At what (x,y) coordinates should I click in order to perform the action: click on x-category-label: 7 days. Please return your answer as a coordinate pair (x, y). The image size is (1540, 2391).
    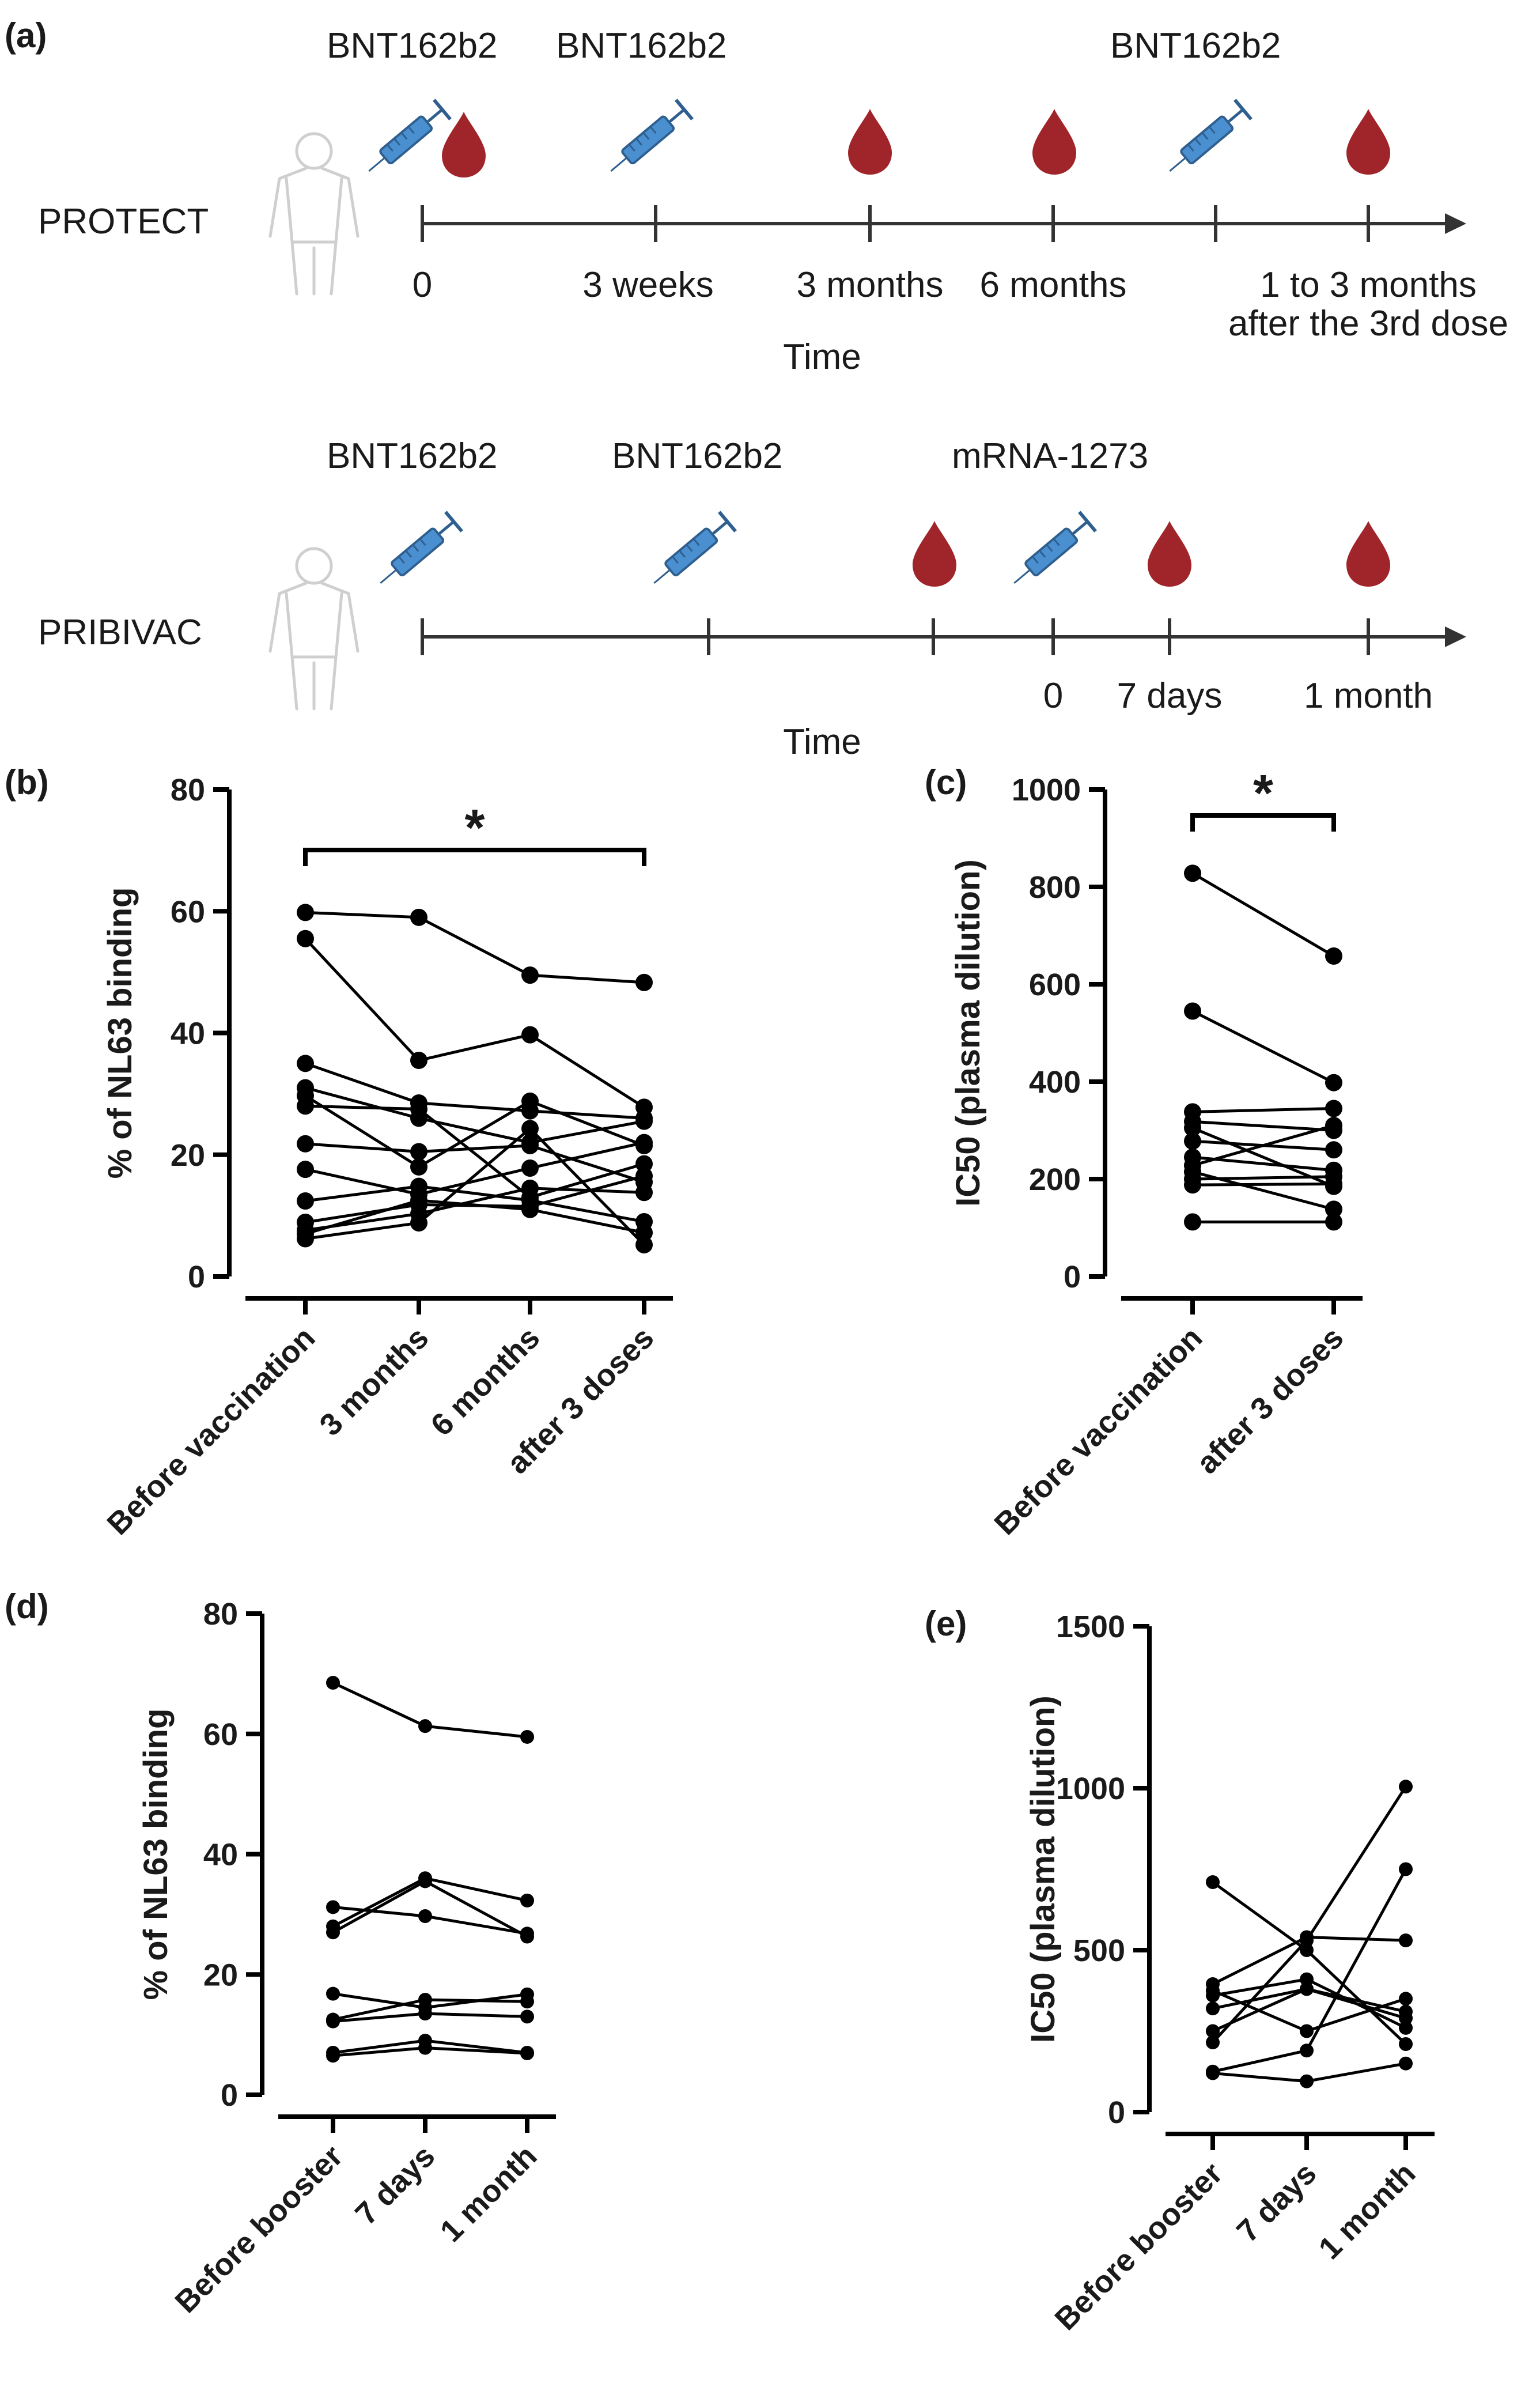
    Looking at the image, I should click on (395, 2185).